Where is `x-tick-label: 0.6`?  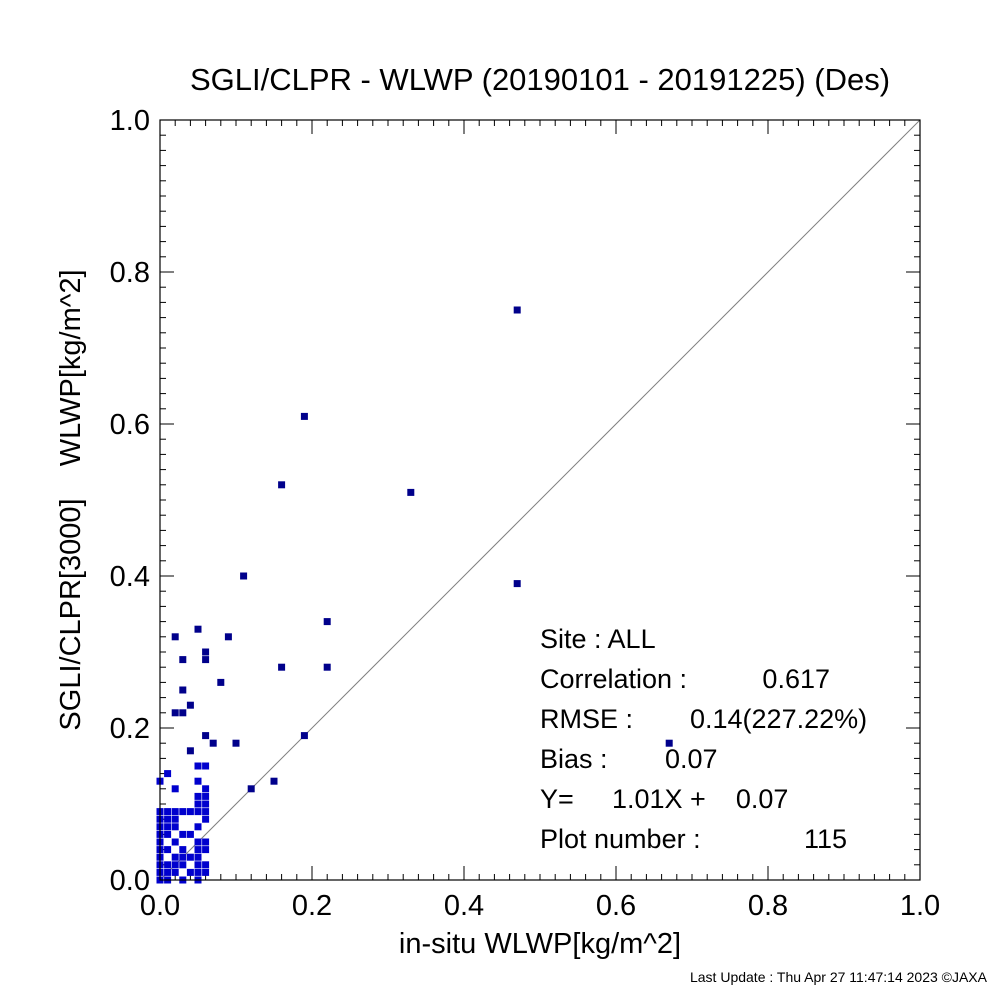 x-tick-label: 0.6 is located at coordinates (616, 906).